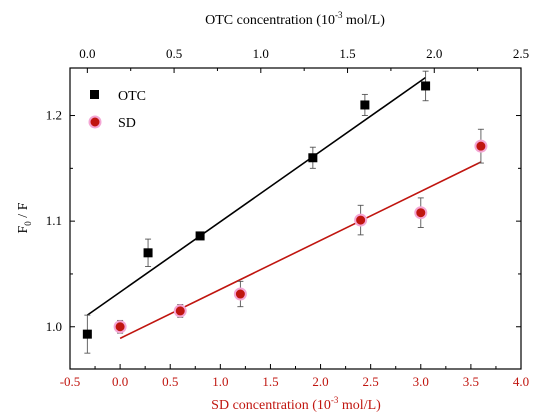 This screenshot has width=550, height=419. Describe the element at coordinates (421, 381) in the screenshot. I see `bottom-tick-label: 3.0` at that location.